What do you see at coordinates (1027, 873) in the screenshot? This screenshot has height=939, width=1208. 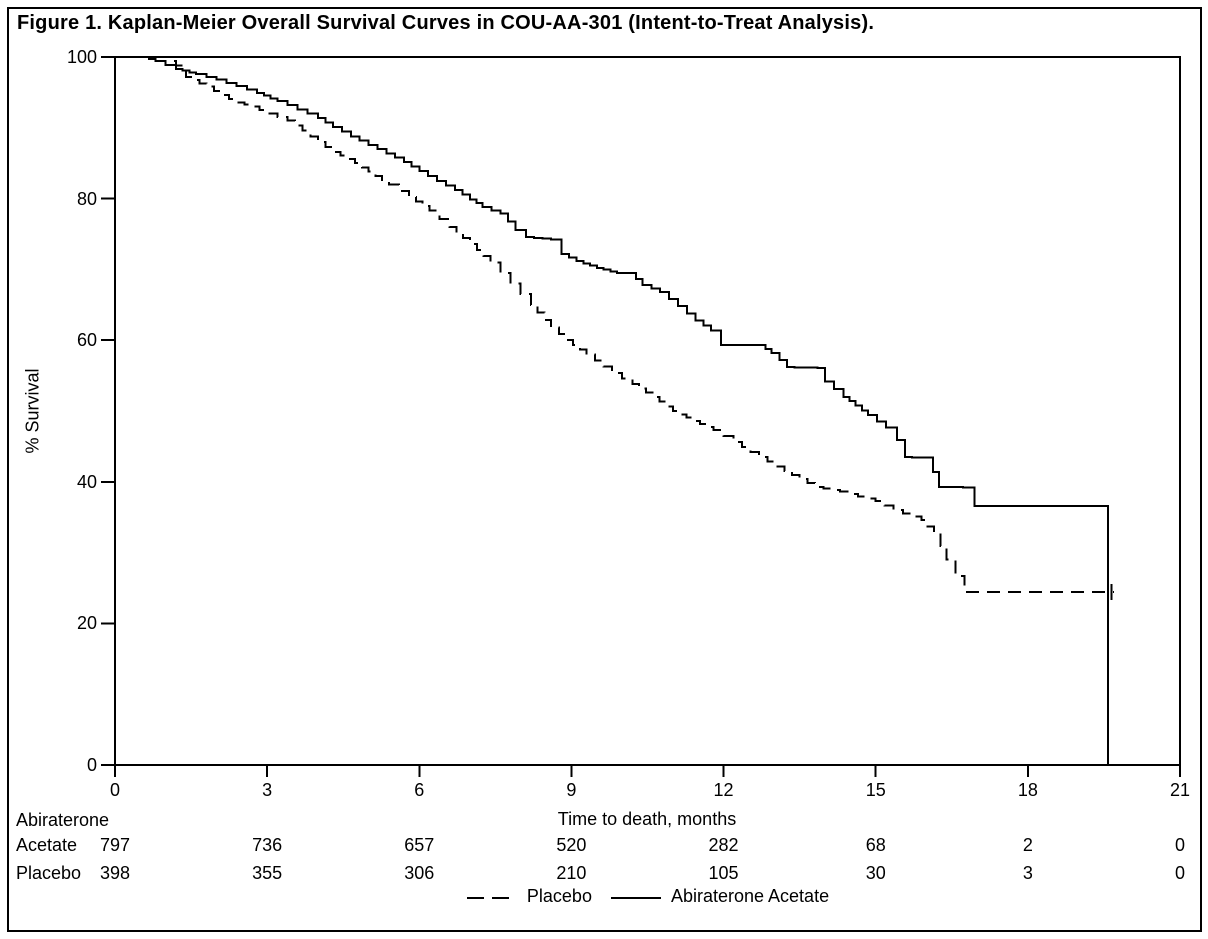 I see `risk-count: 3` at bounding box center [1027, 873].